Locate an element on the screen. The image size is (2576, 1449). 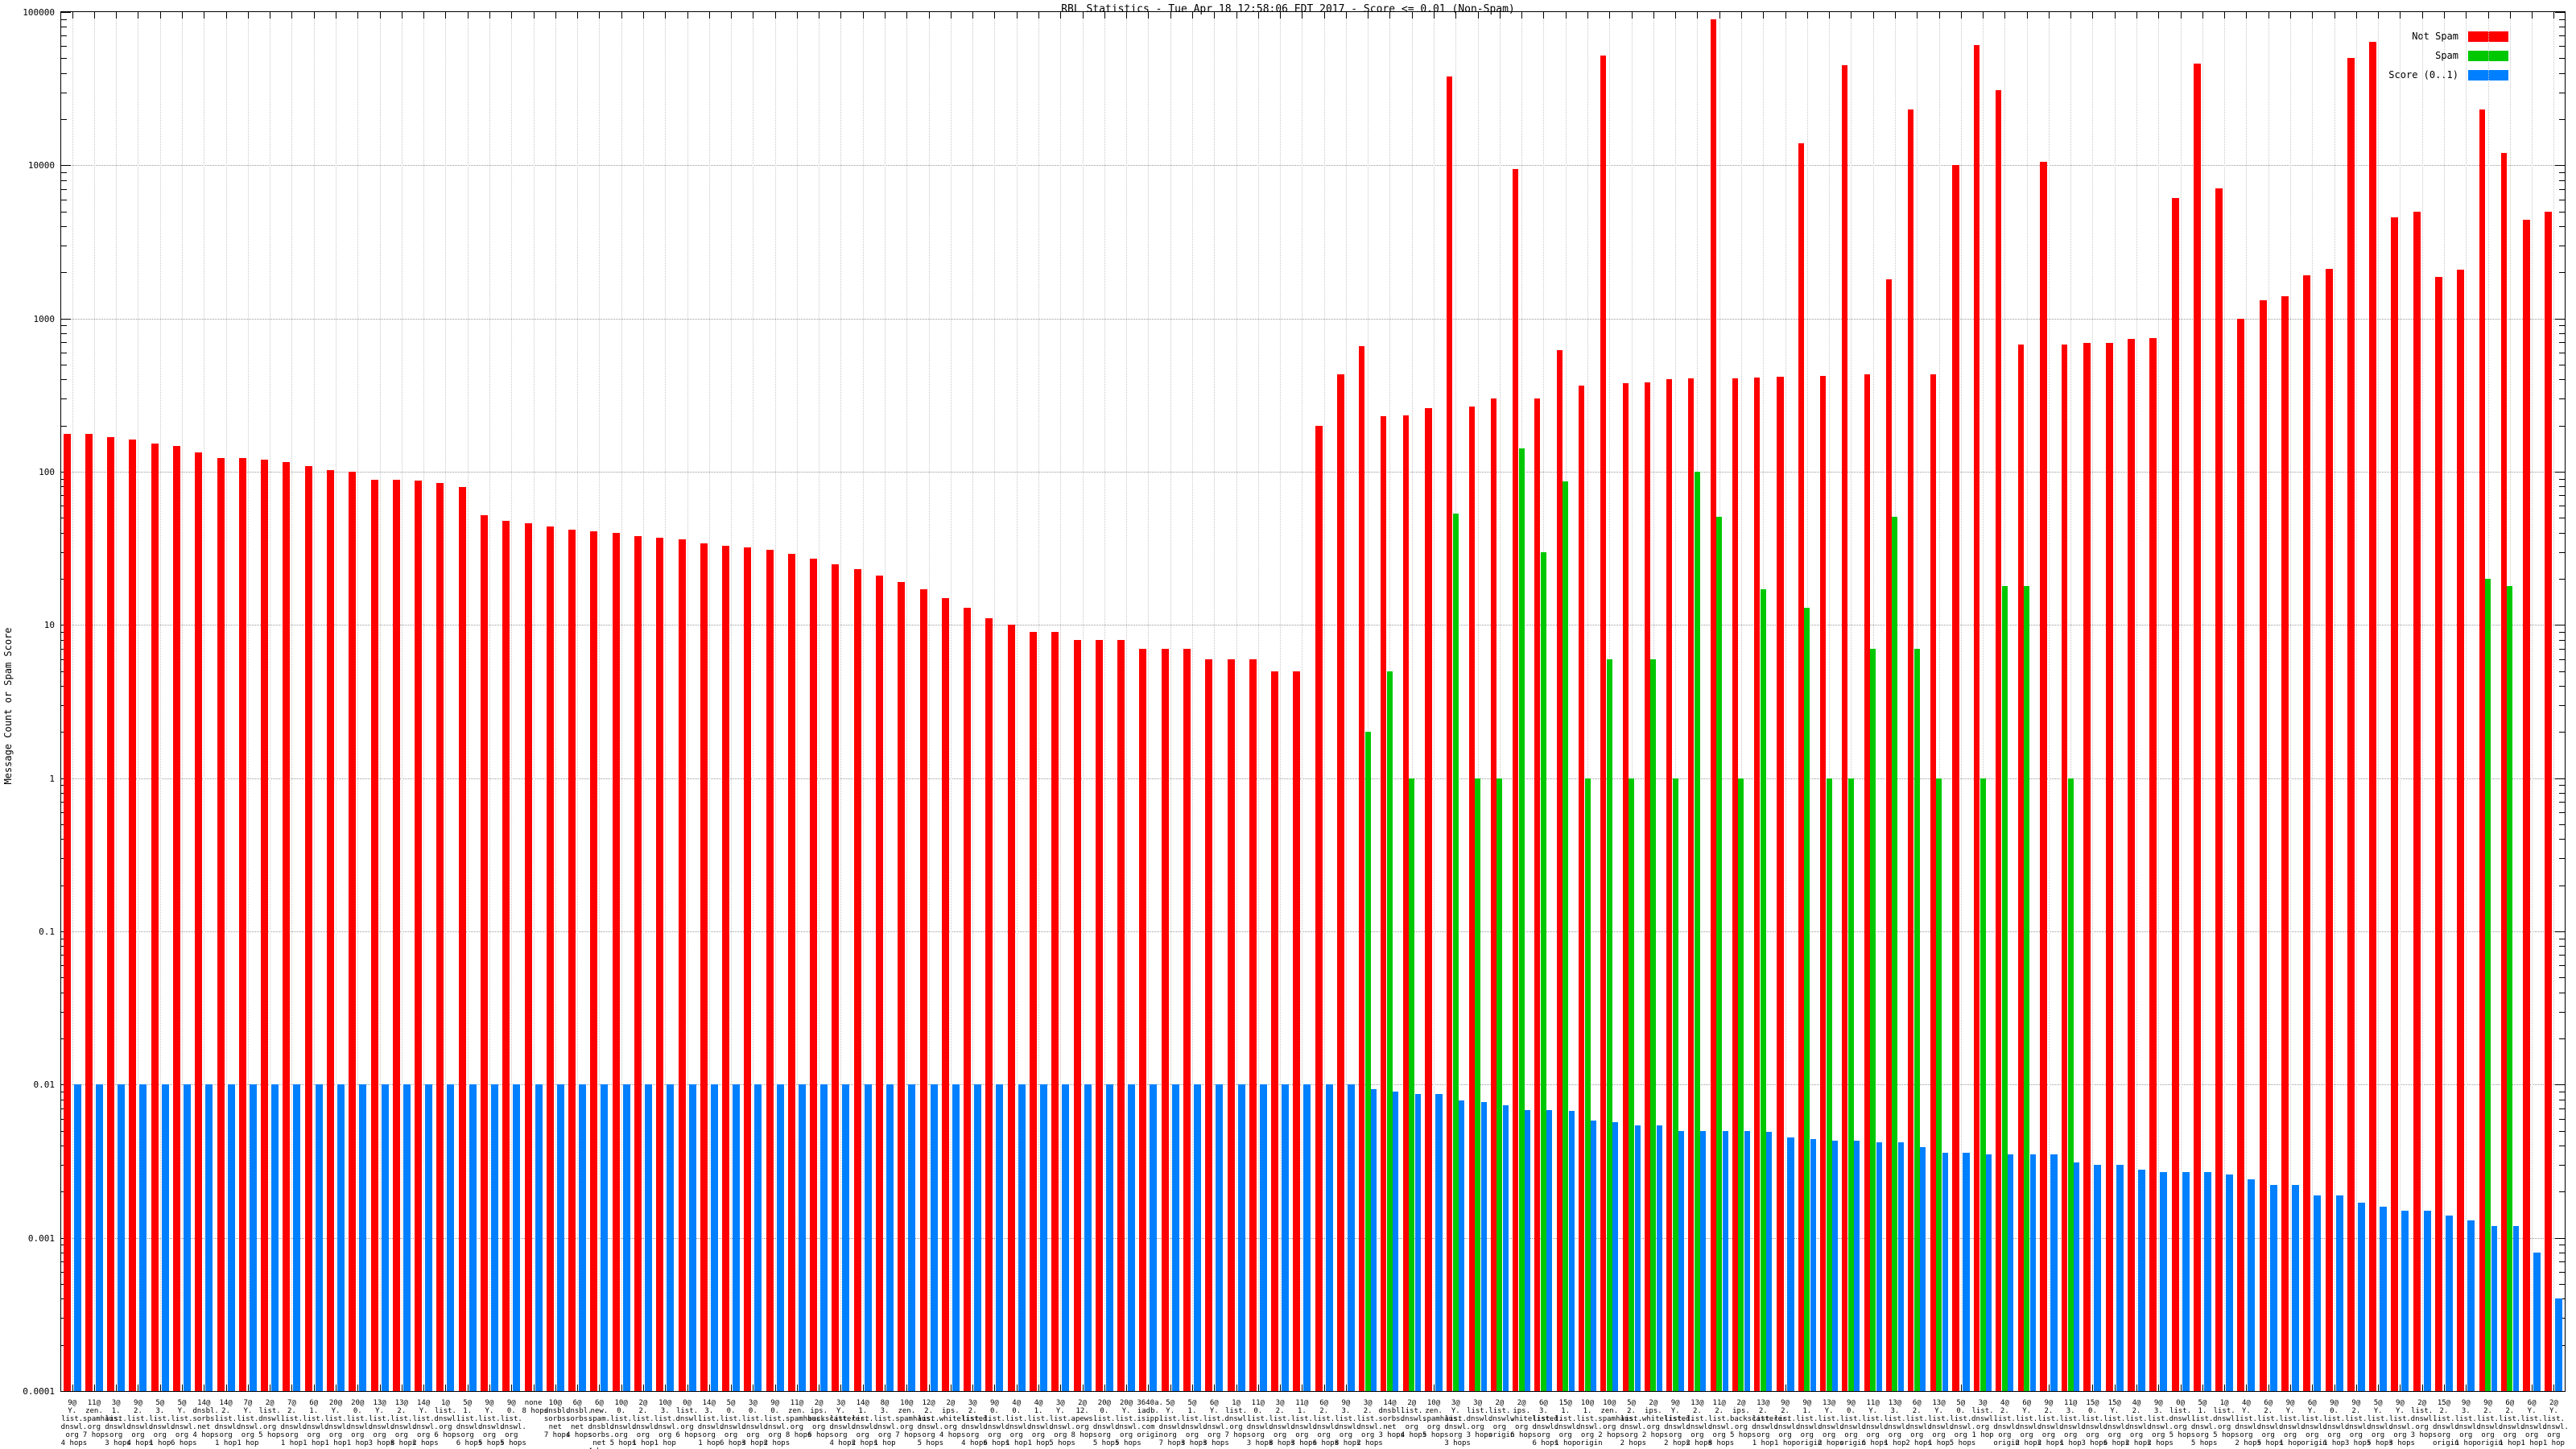
x-tick-label: 9@ 0. list. dnswl. org 6 hops is located at coordinates (996, 1423).